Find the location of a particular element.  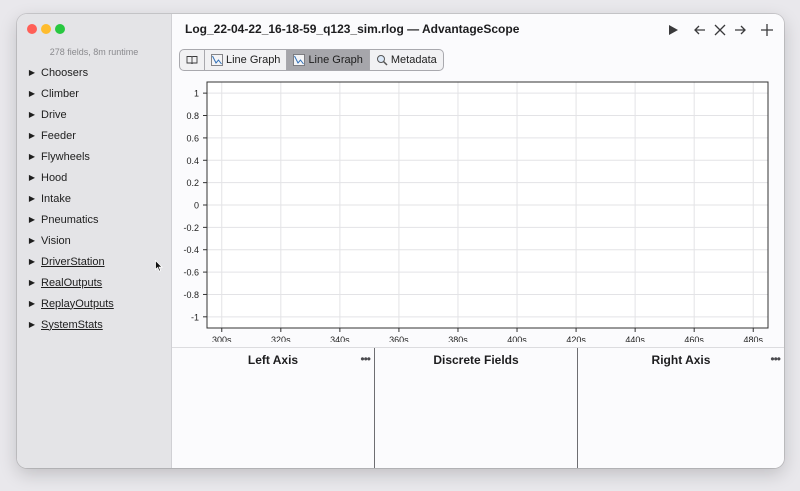

arrow-left-icon is located at coordinates (700, 30).